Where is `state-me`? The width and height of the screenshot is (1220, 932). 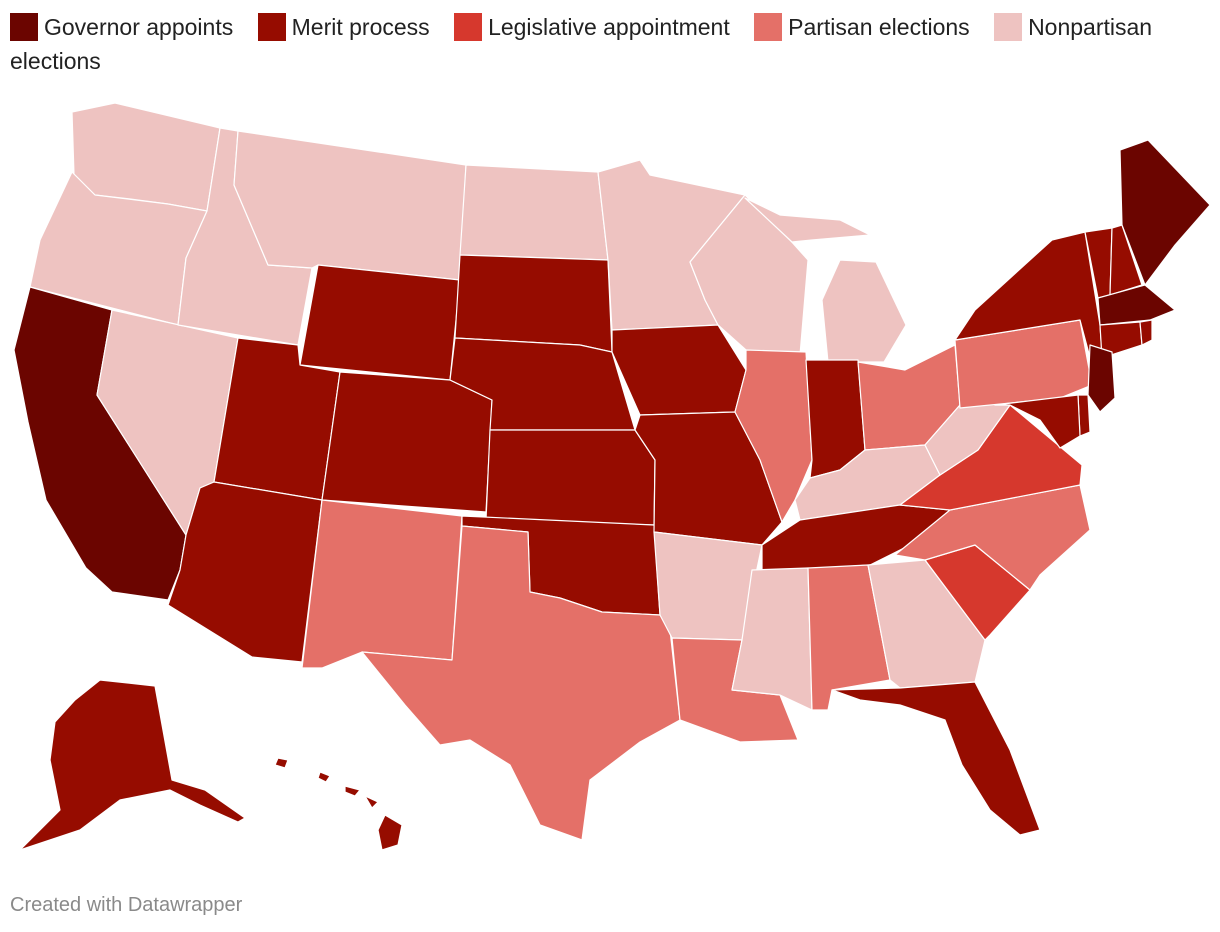
state-me is located at coordinates (1165, 212).